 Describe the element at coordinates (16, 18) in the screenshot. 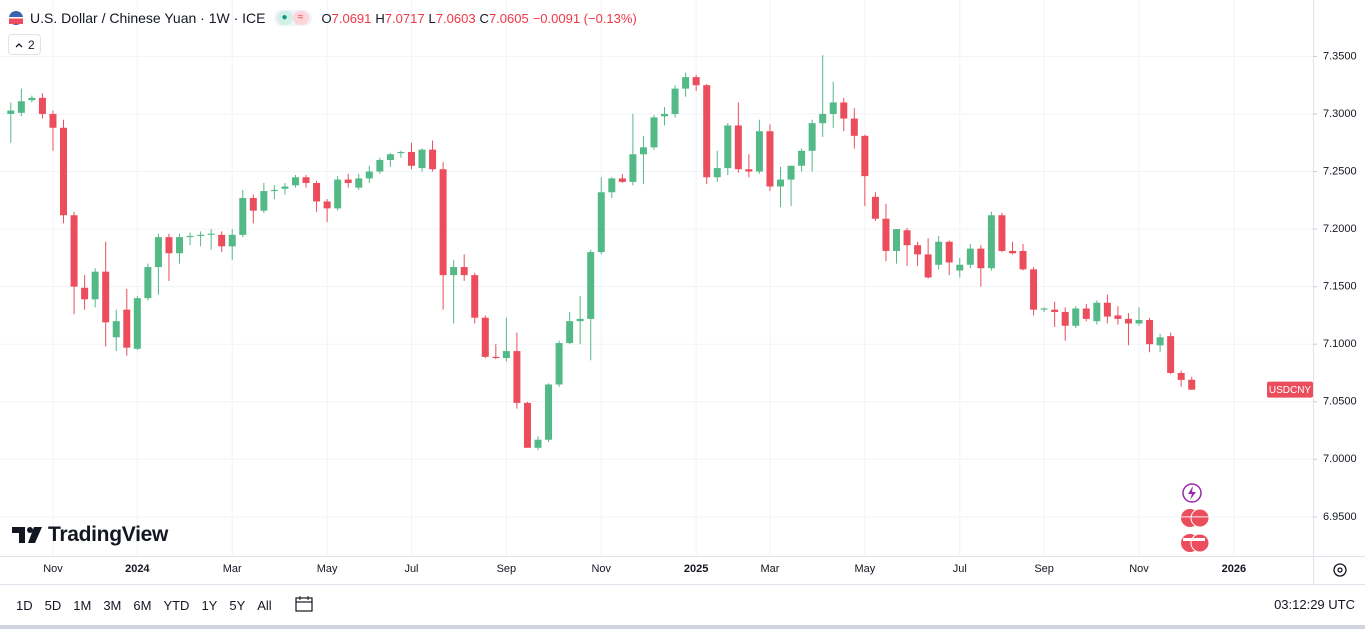

I see `symbol-icon` at that location.